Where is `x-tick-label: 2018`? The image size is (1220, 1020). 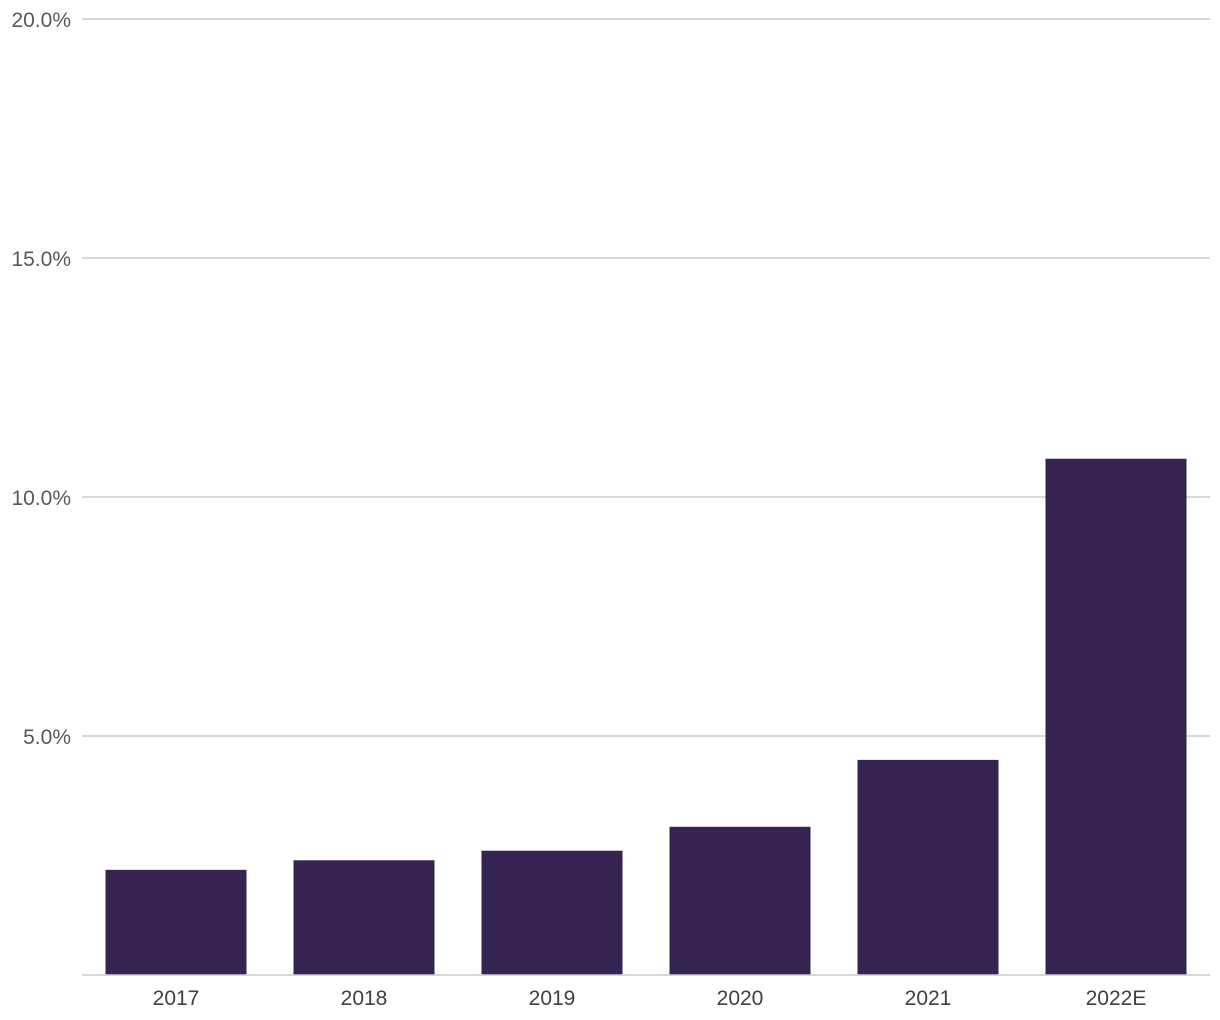
x-tick-label: 2018 is located at coordinates (364, 998).